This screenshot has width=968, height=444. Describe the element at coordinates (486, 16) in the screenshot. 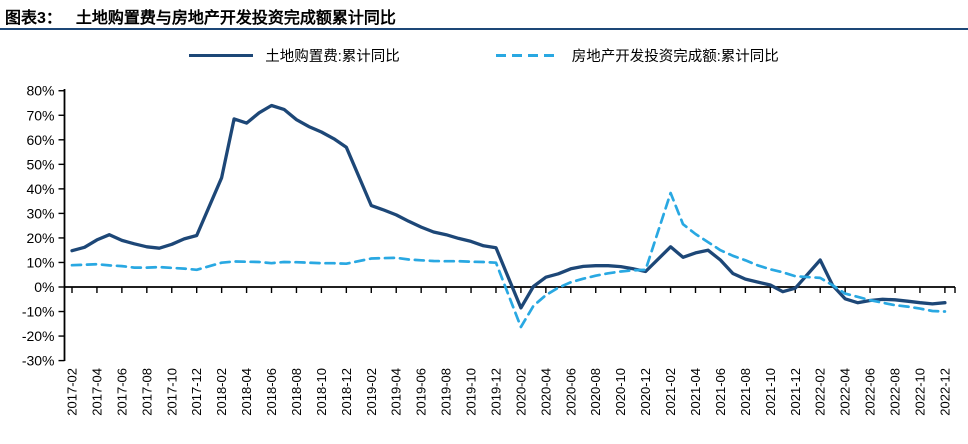

I see `figure-header: 图表3： 土地购置费与房地产开发投资完成额累计同比` at that location.